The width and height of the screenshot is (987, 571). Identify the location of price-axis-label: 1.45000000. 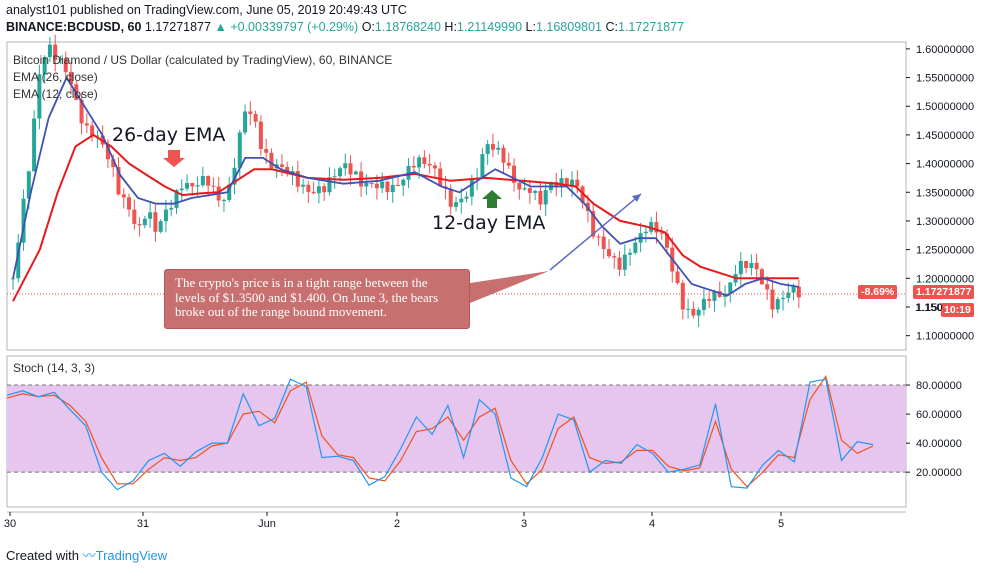
(945, 136).